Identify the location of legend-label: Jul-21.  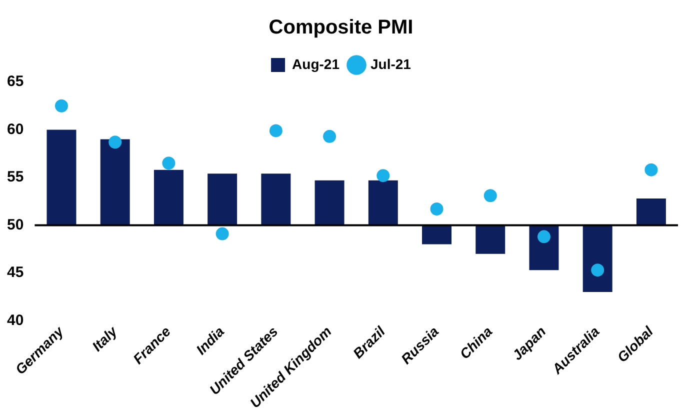
(391, 64).